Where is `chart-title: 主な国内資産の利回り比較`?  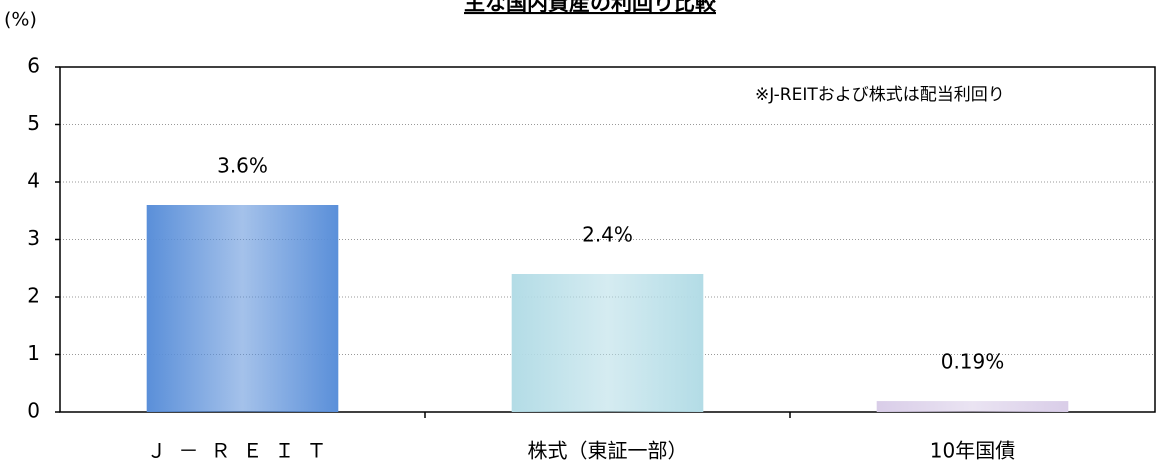 chart-title: 主な国内資産の利回り比較 is located at coordinates (590, 7).